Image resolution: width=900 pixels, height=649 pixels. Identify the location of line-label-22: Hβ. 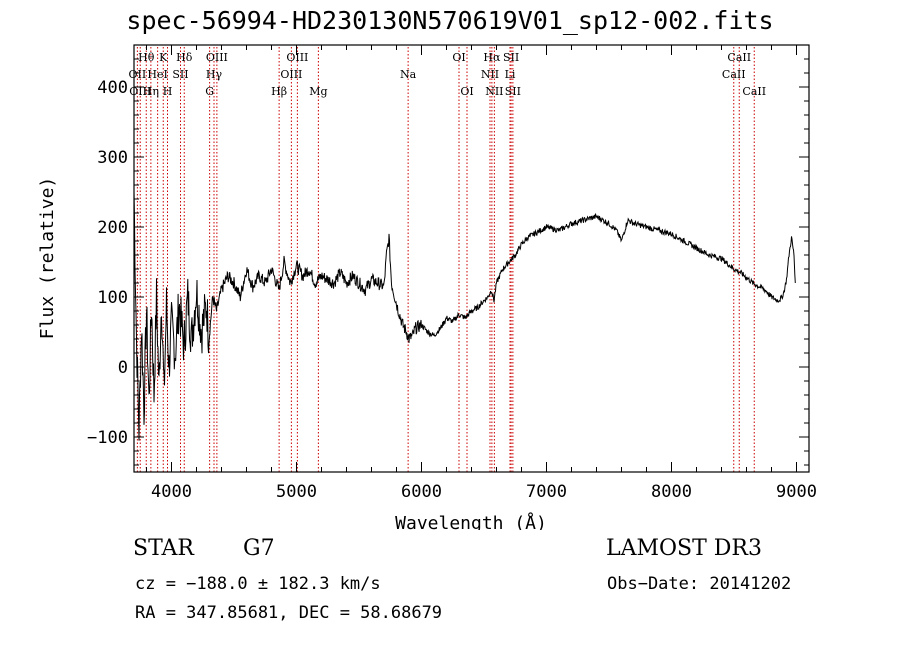
(279, 91).